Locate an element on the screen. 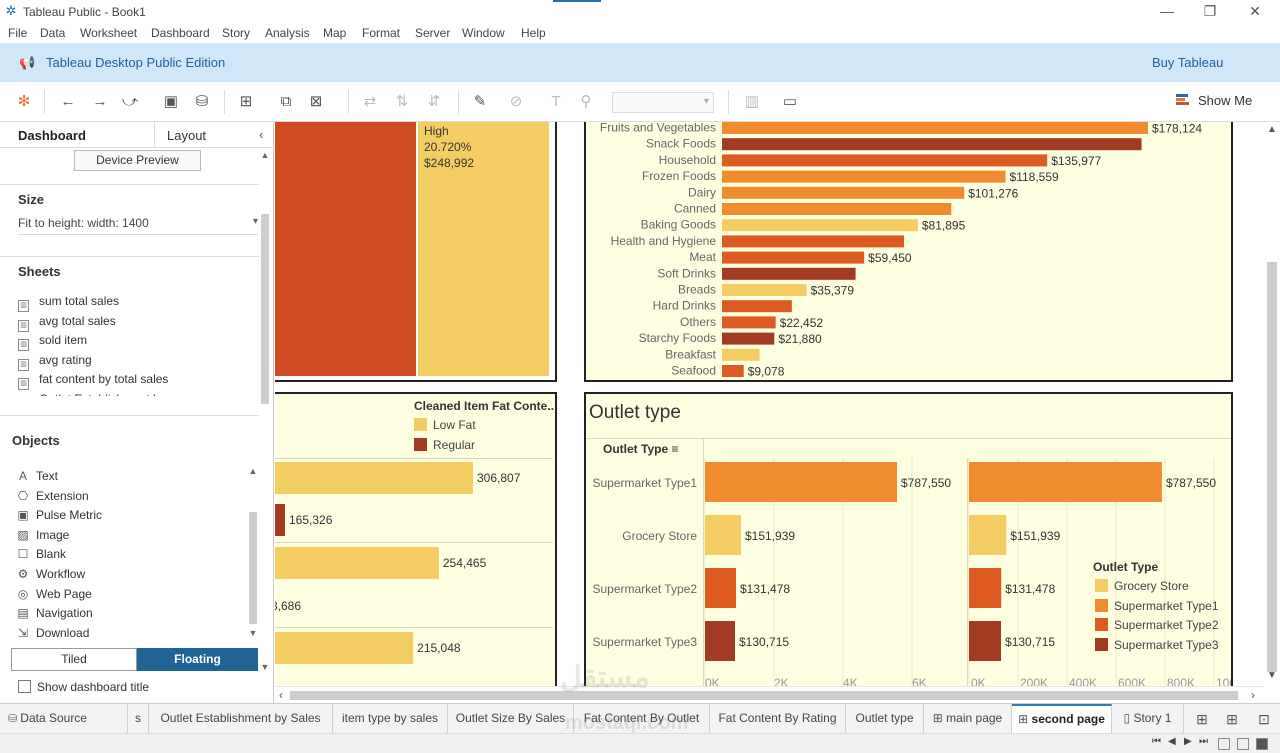 The image size is (1280, 753). legend-item-low-fat: Low Fat is located at coordinates (445, 425).